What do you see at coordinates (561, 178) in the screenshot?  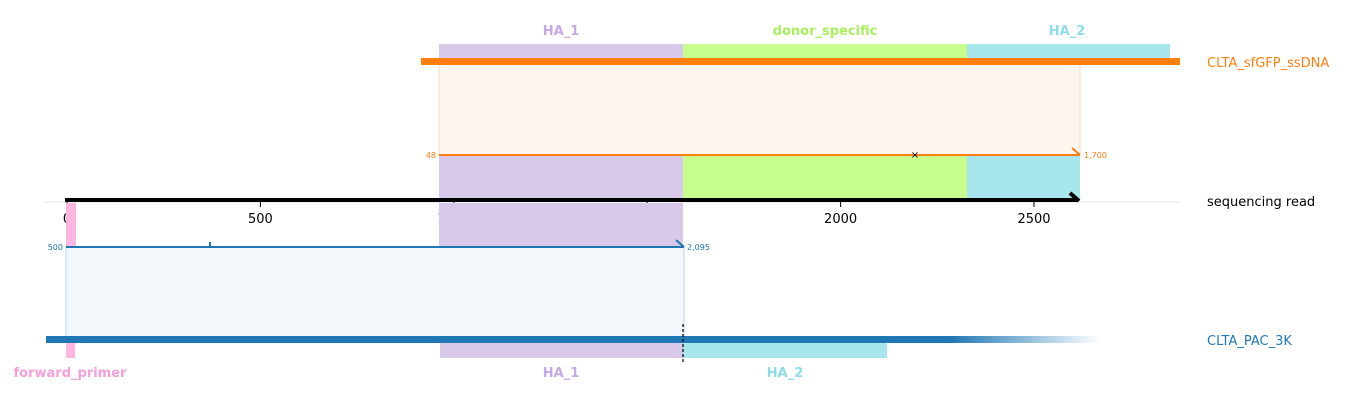 I see `top-feature-ha1-lower` at bounding box center [561, 178].